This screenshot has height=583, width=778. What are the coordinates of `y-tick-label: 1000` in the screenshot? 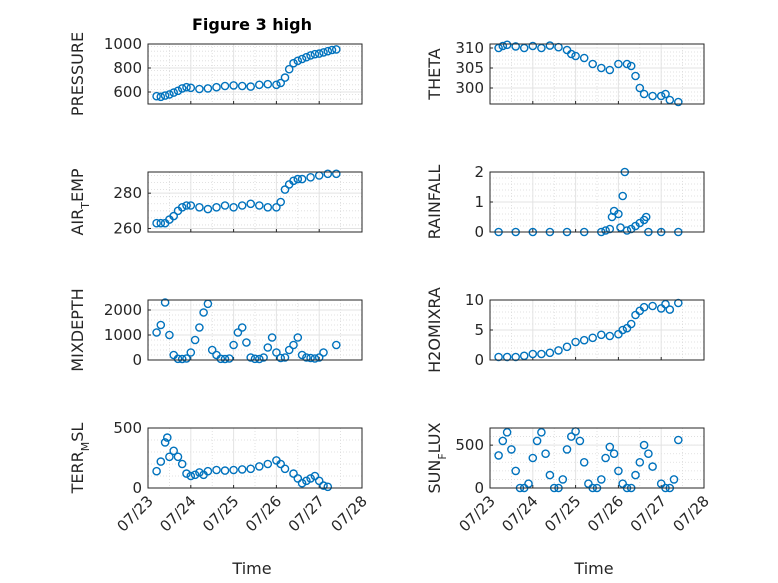 It's located at (123, 44).